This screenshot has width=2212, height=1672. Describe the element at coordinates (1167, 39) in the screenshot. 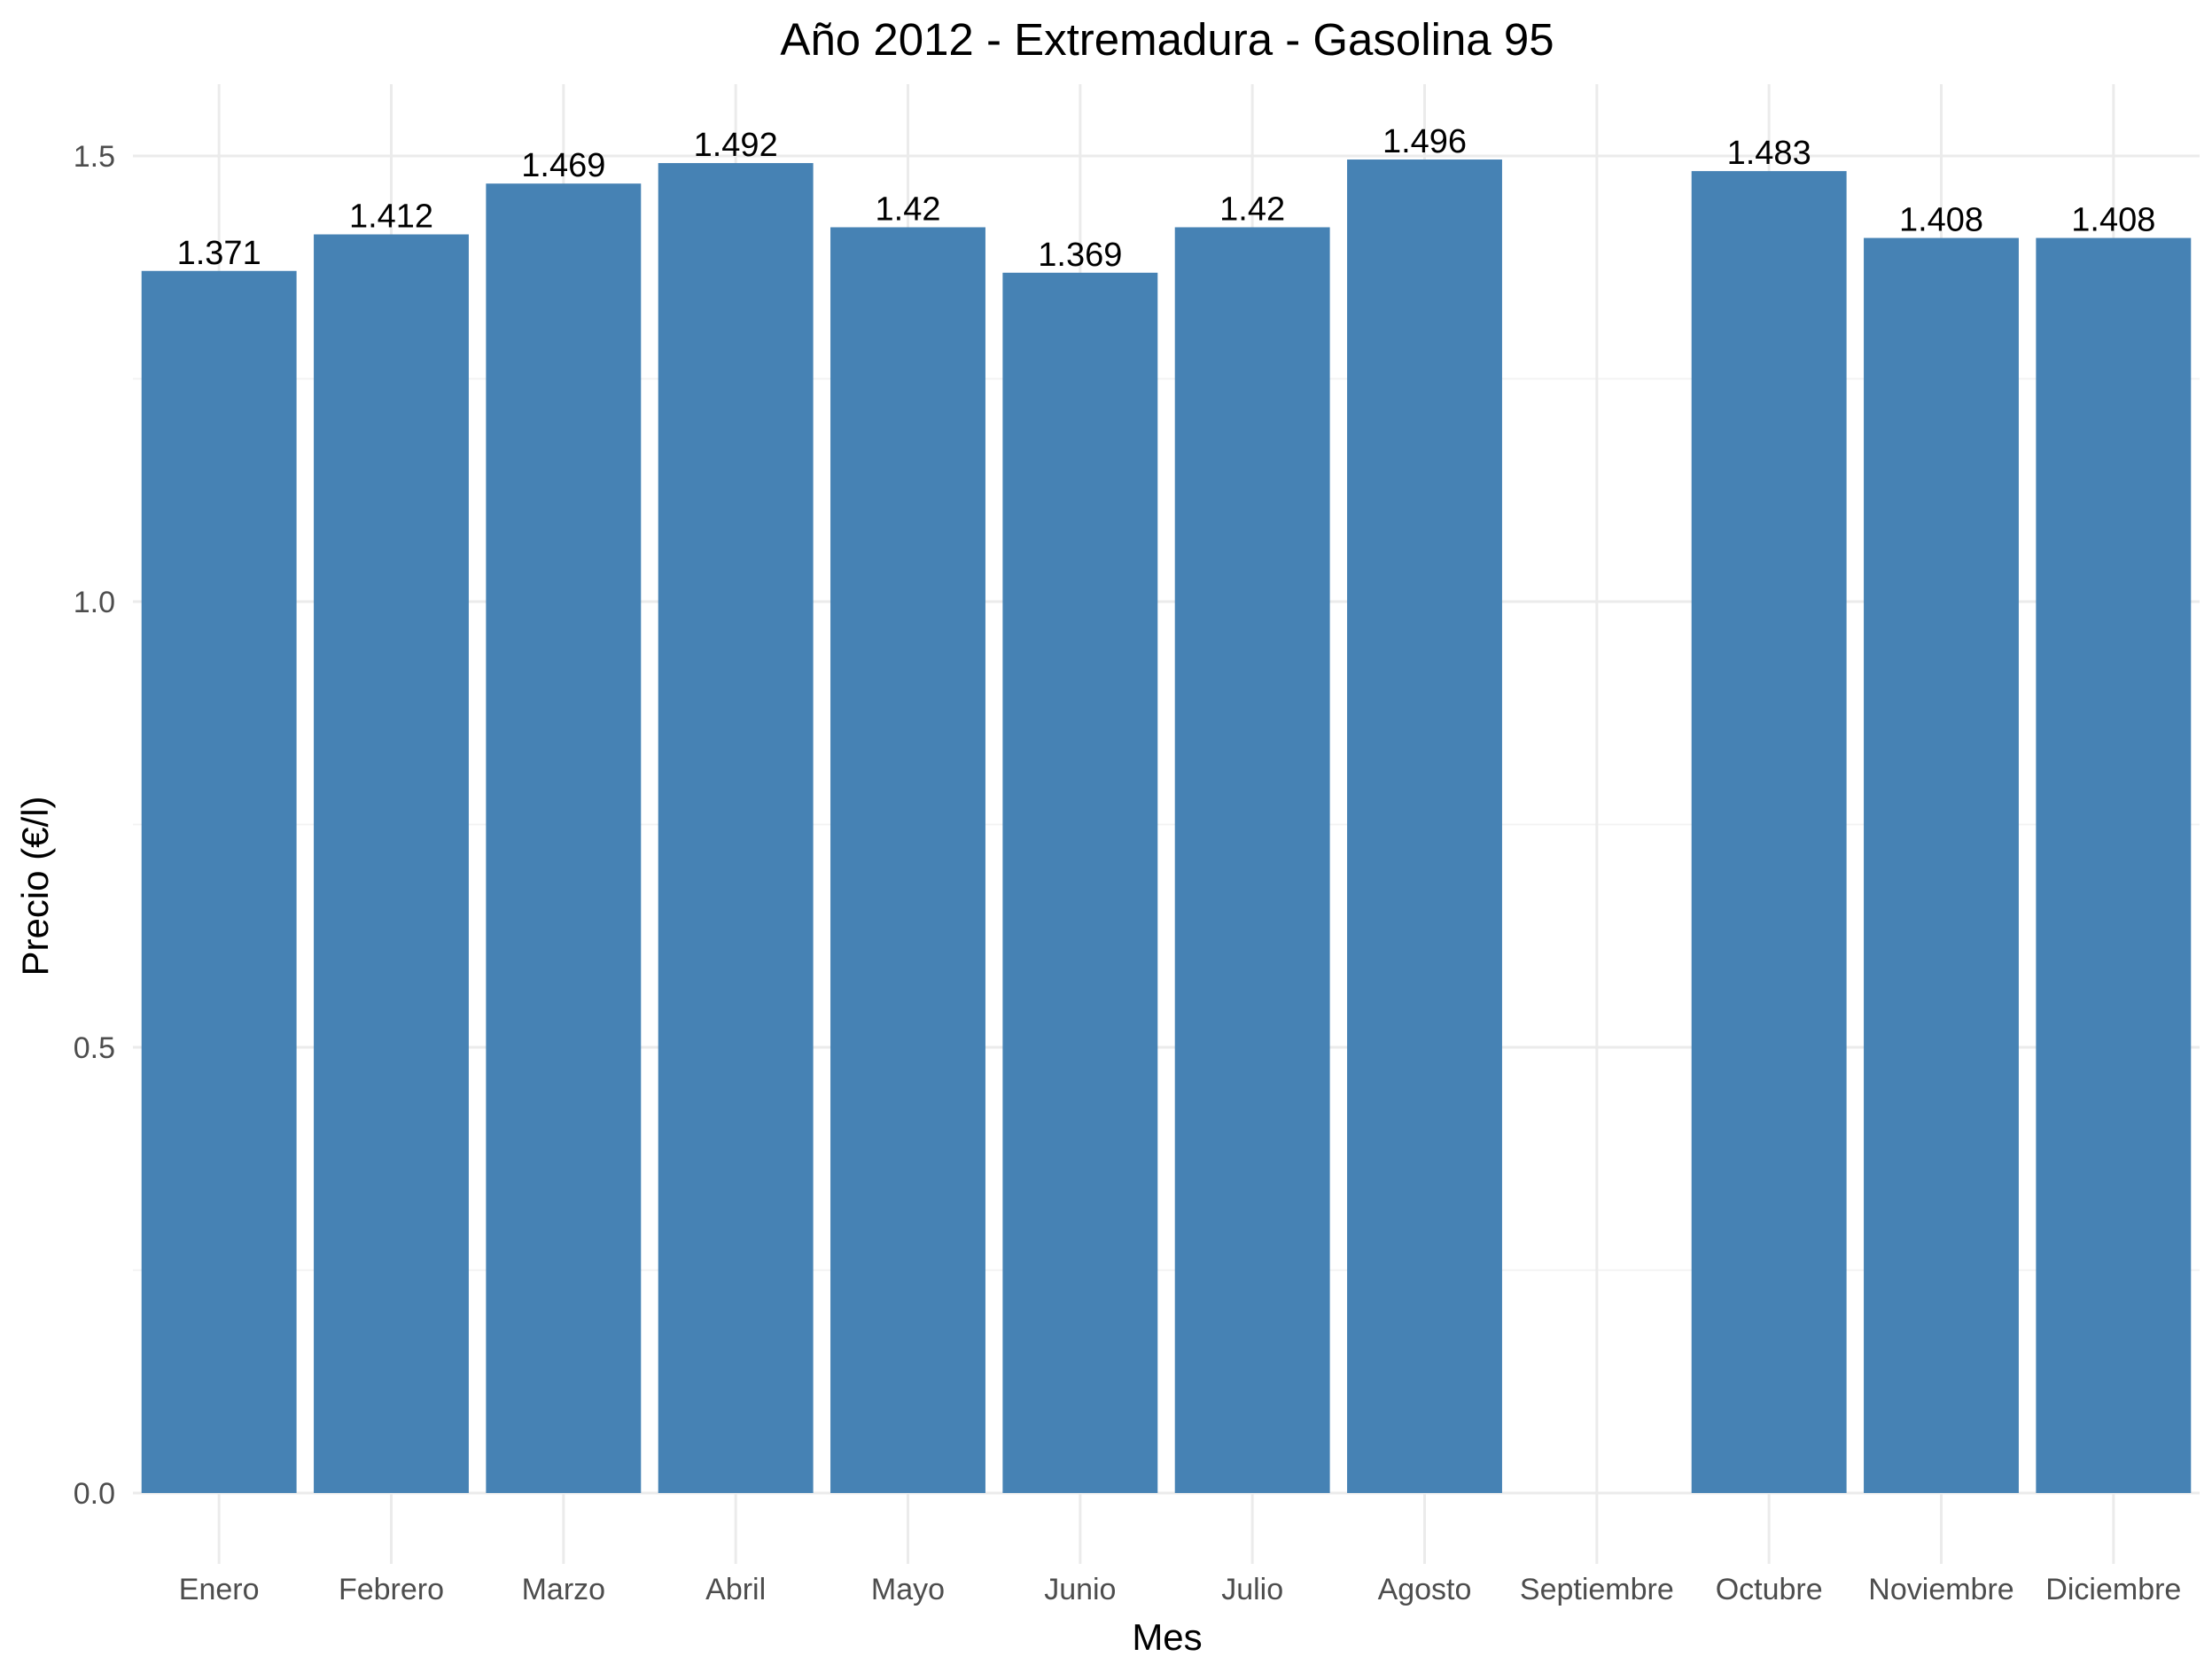

I see `chart-title: Año 2012 - Extremadura - Gasolina 95` at that location.